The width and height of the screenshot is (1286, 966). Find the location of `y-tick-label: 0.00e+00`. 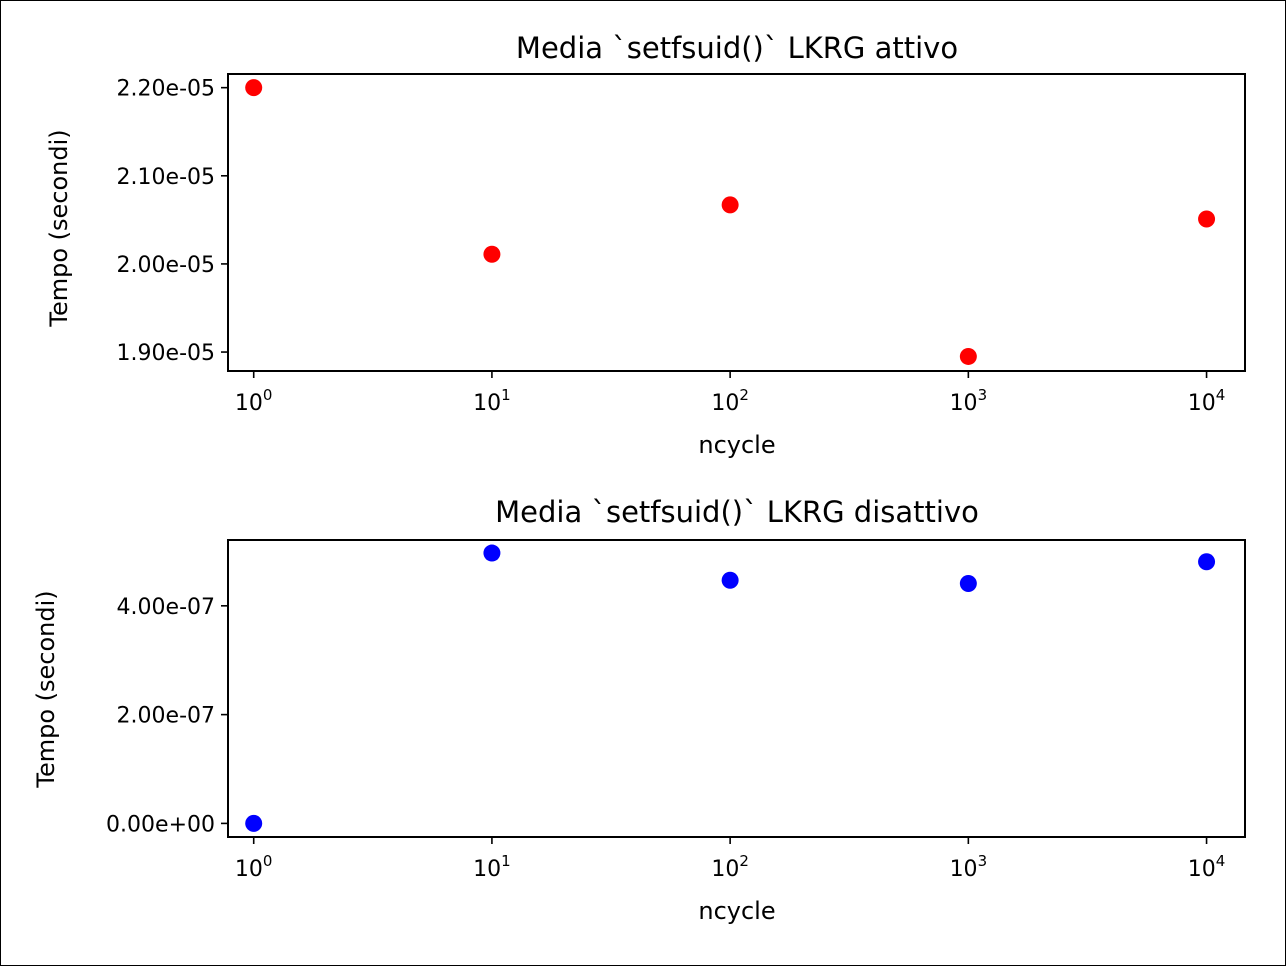

y-tick-label: 0.00e+00 is located at coordinates (160, 824).